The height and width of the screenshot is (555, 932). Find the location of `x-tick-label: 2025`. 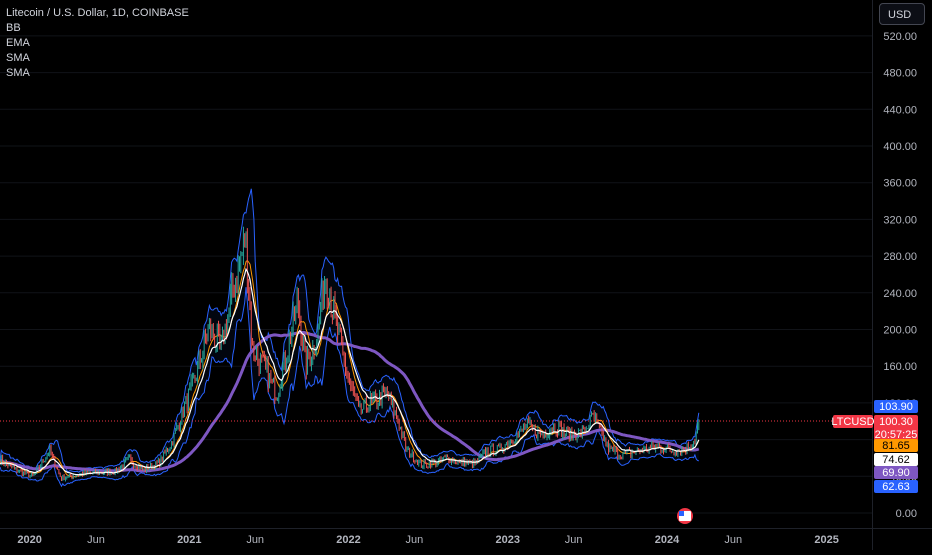

x-tick-label: 2025 is located at coordinates (826, 540).